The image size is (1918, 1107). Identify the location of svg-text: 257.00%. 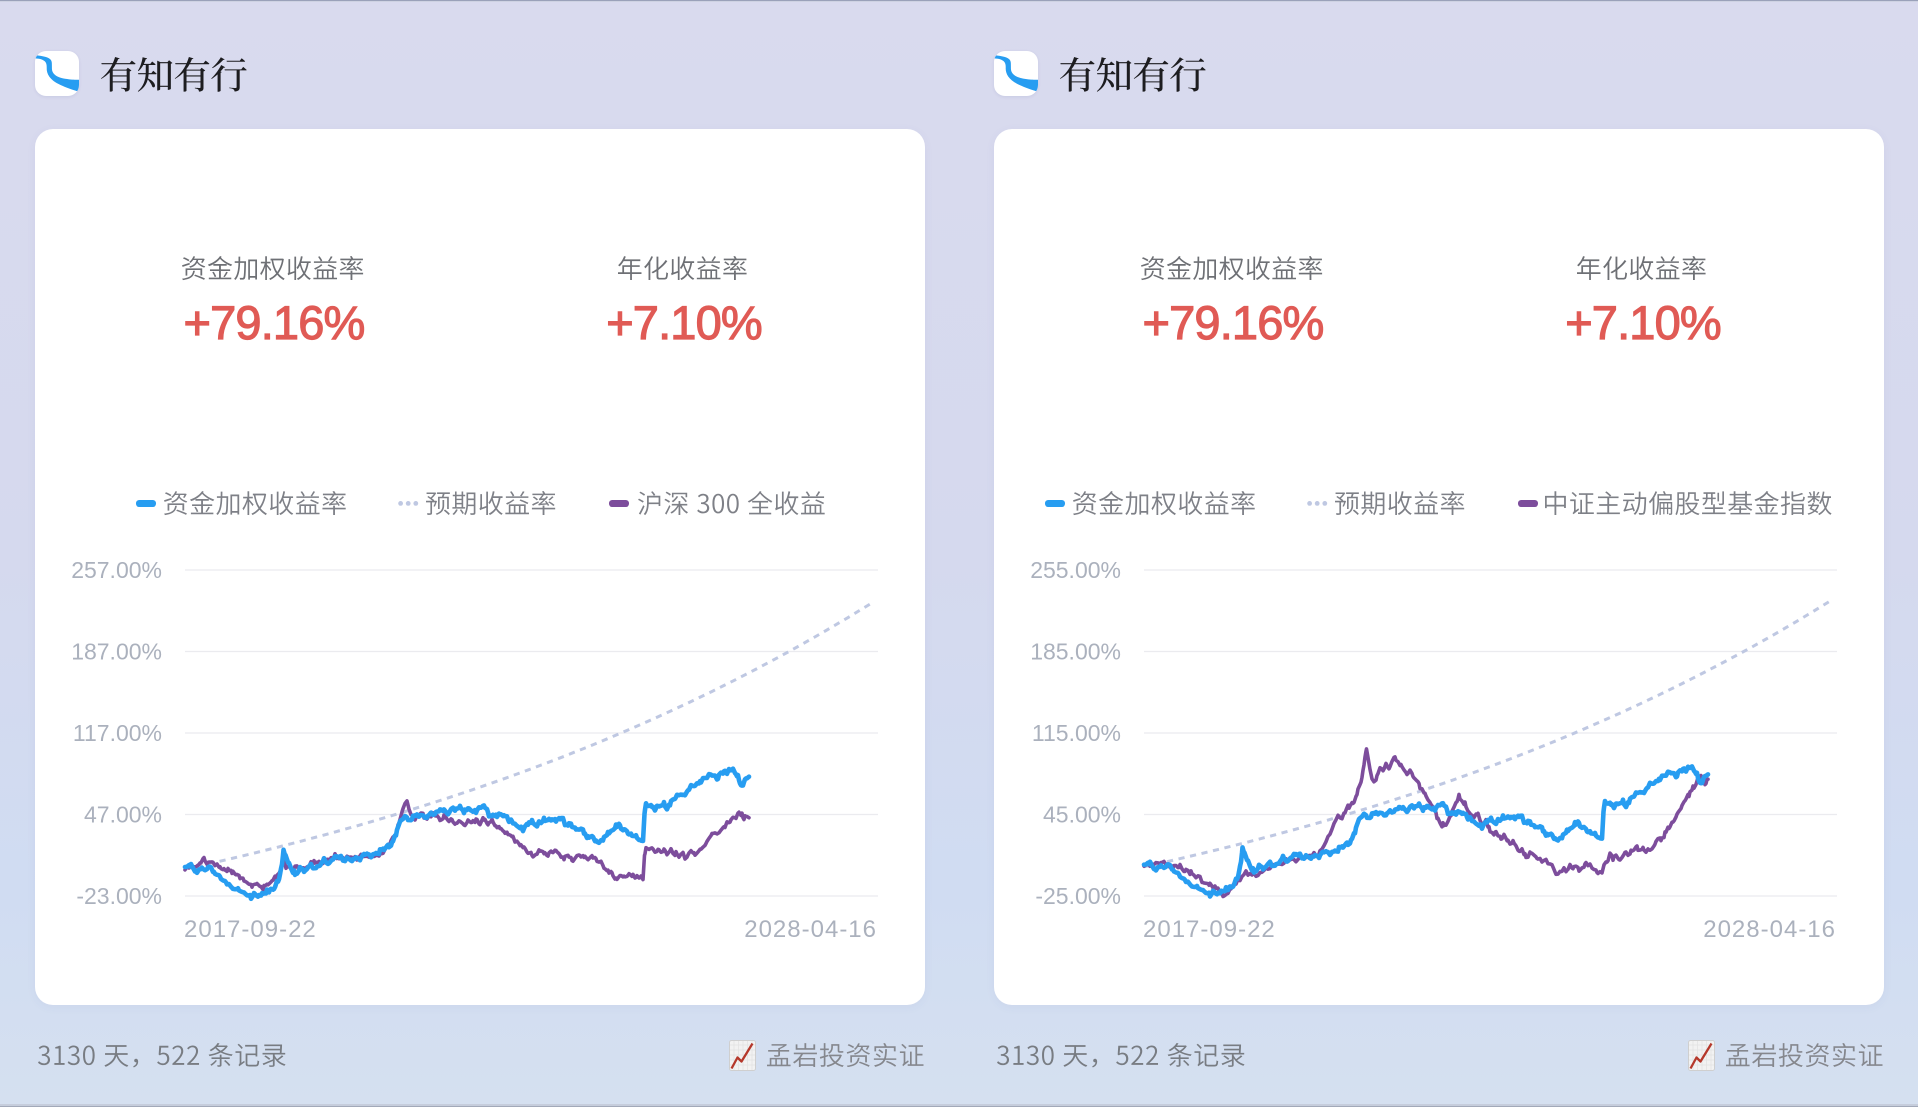
(116, 570).